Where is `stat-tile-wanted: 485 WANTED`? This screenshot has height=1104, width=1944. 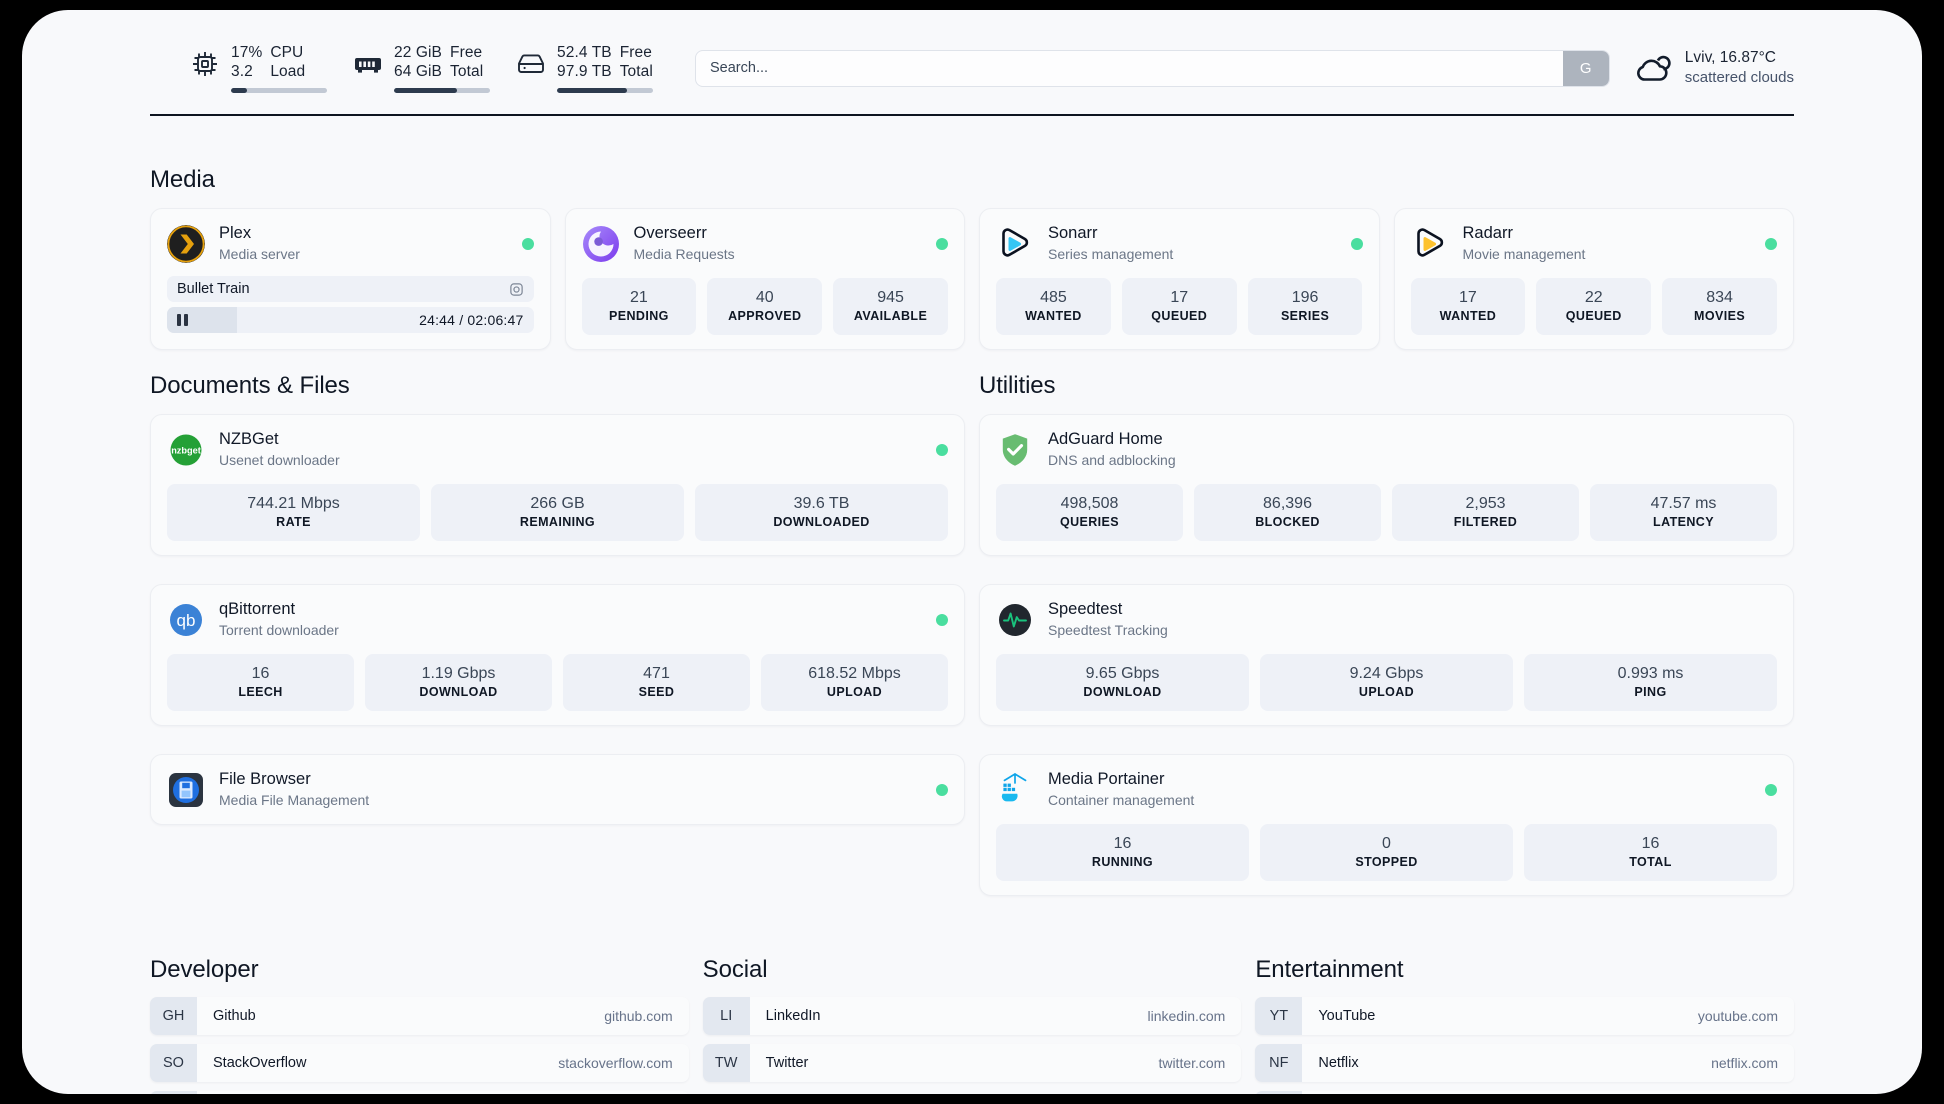
stat-tile-wanted: 485 WANTED is located at coordinates (1053, 306).